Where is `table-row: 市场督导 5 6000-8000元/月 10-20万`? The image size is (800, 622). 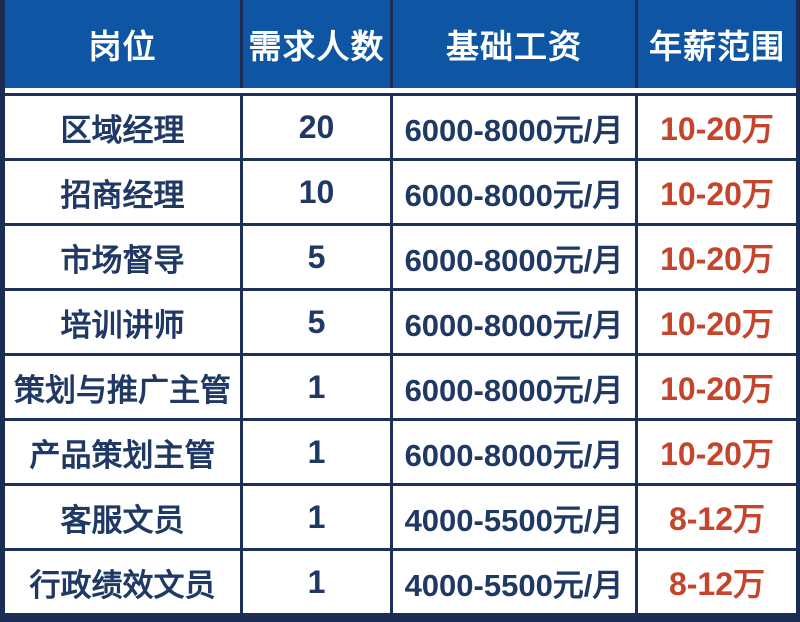 table-row: 市场督导 5 6000-8000元/月 10-20万 is located at coordinates (400, 255).